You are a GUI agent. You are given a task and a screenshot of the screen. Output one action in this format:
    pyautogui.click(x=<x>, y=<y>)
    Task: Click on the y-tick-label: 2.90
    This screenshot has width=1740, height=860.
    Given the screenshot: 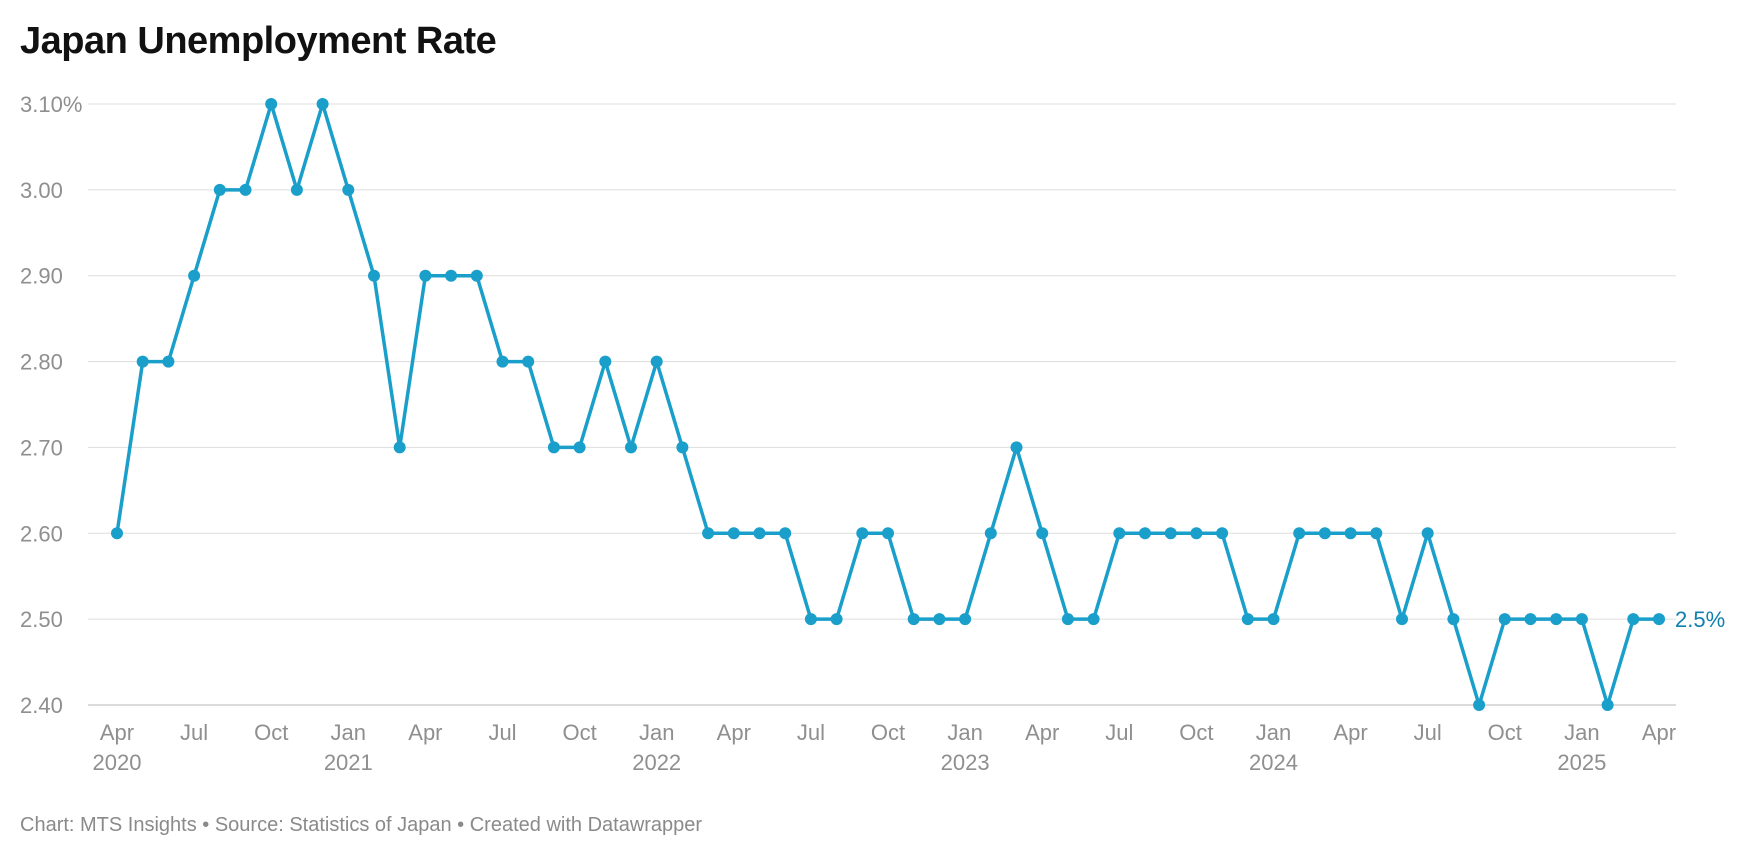 What is the action you would take?
    pyautogui.click(x=41, y=276)
    